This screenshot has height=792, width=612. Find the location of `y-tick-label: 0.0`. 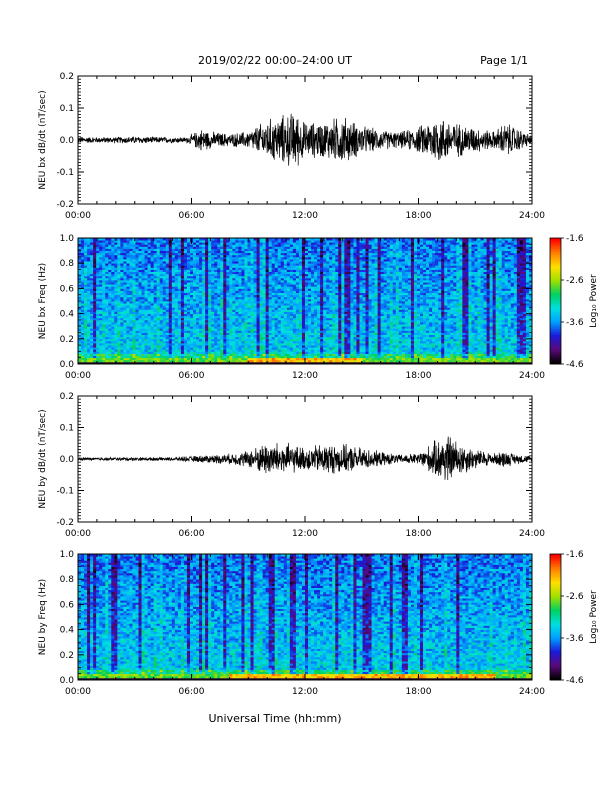

y-tick-label: 0.0 is located at coordinates (67, 141).